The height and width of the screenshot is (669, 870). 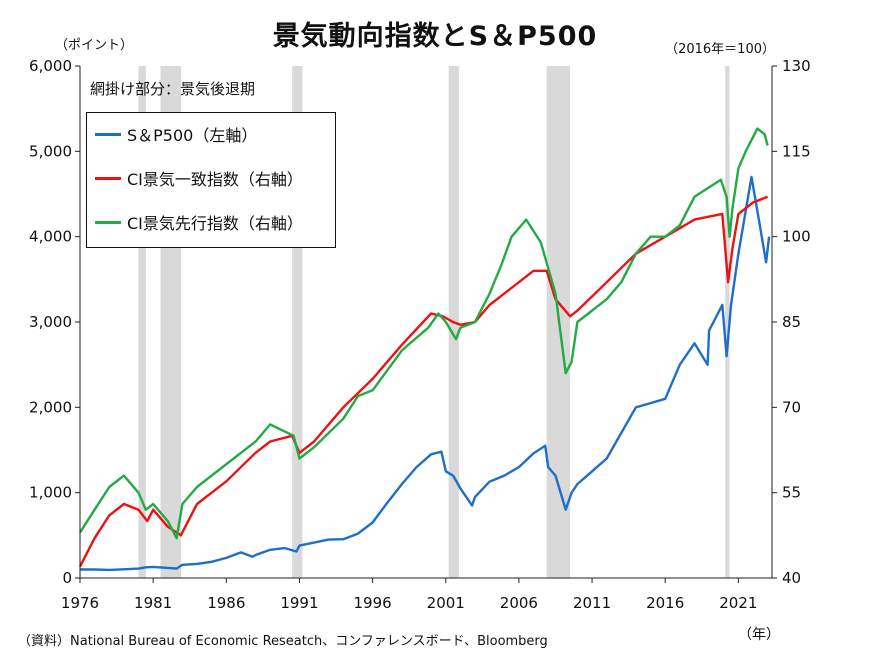 I want to click on right-axis-unit: （2016年＝100）, so click(x=720, y=49).